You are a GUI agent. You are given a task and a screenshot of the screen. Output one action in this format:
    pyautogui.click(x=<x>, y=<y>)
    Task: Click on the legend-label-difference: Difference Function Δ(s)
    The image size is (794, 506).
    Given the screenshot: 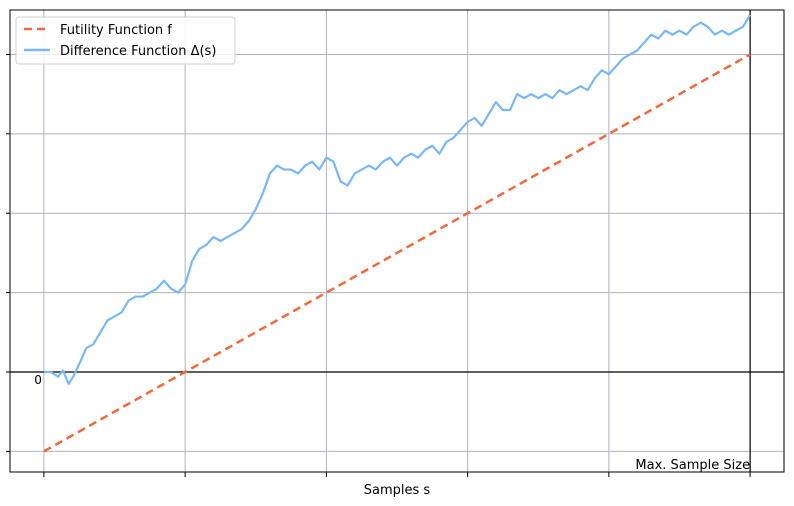 What is the action you would take?
    pyautogui.click(x=138, y=51)
    